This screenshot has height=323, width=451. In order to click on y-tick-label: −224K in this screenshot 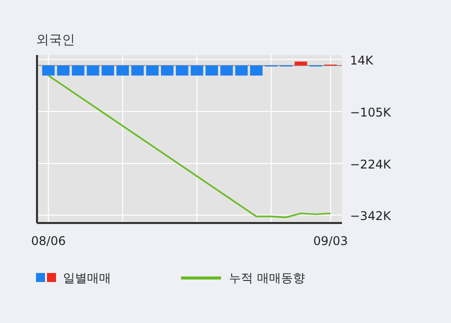, I will do `click(371, 165)`.